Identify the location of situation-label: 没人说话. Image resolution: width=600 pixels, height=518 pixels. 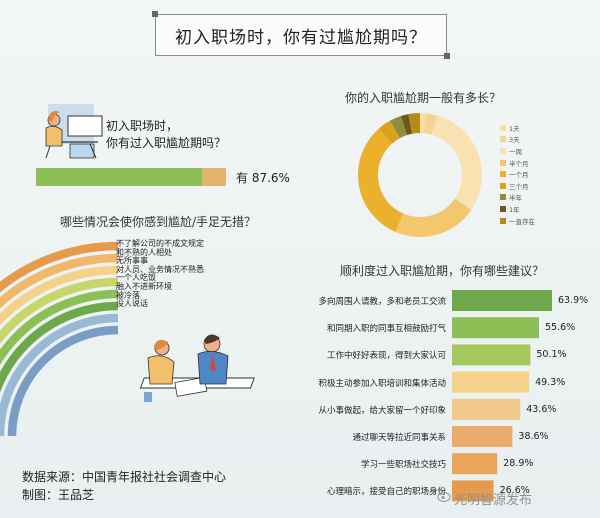
(132, 304).